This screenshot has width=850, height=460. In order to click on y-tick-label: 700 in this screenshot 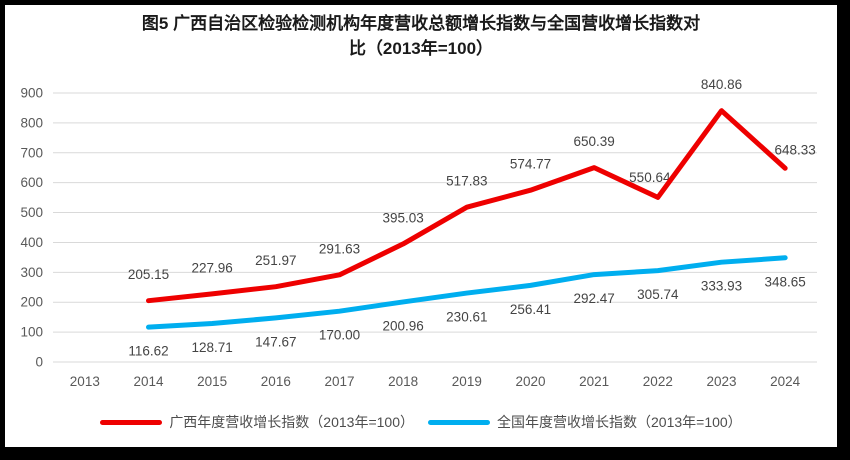, I will do `click(31, 152)`.